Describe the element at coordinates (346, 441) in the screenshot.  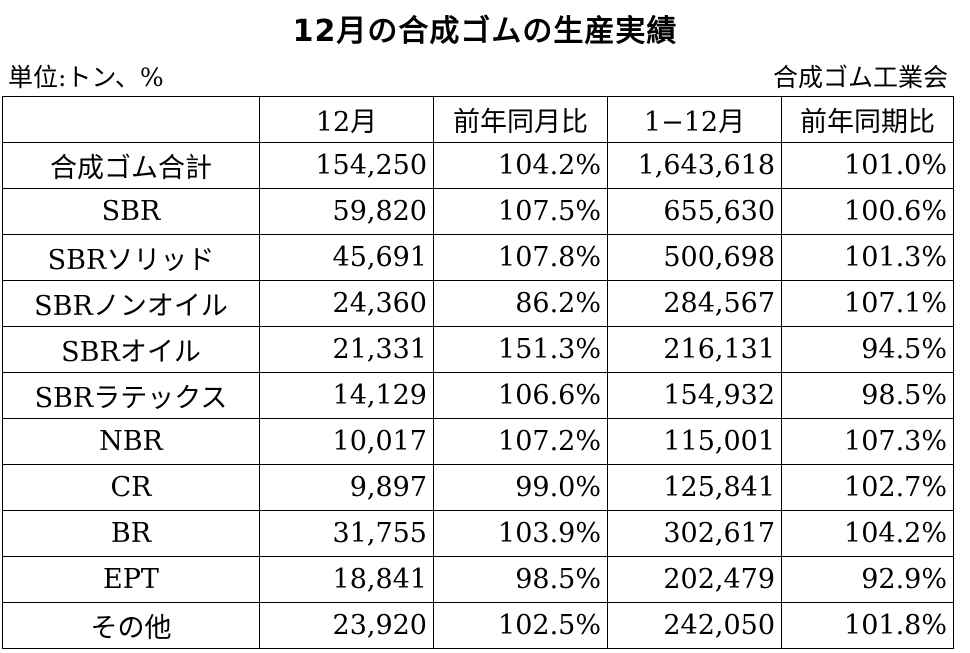
I see `december-value: 10,017` at that location.